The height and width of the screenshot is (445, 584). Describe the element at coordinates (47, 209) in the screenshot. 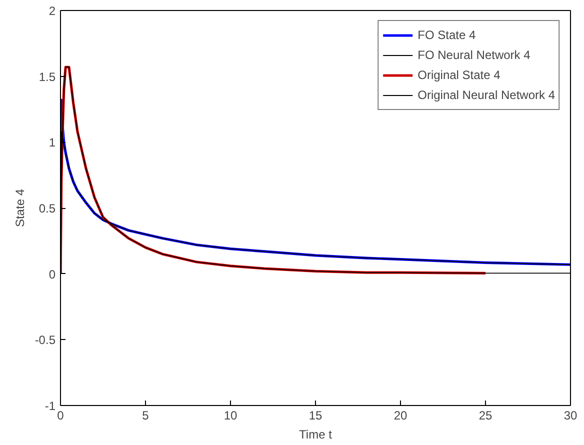

I see `y-tick-label: 0.5` at that location.